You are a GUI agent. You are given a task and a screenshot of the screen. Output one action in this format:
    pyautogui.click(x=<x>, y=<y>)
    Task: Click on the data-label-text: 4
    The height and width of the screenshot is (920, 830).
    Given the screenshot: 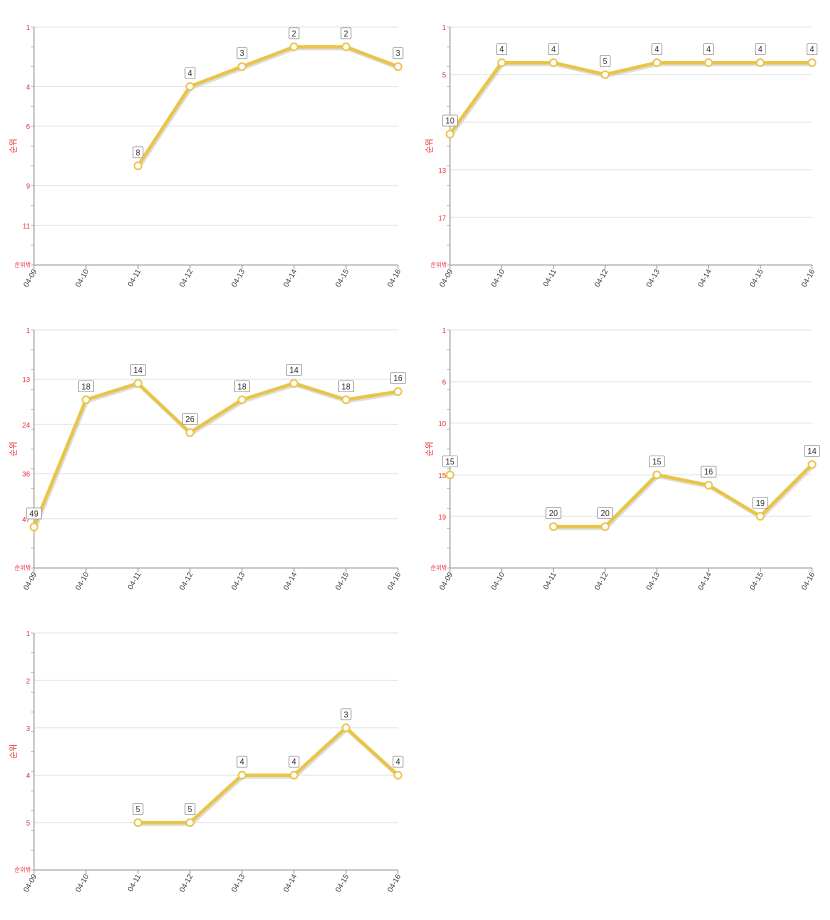 What is the action you would take?
    pyautogui.click(x=294, y=762)
    